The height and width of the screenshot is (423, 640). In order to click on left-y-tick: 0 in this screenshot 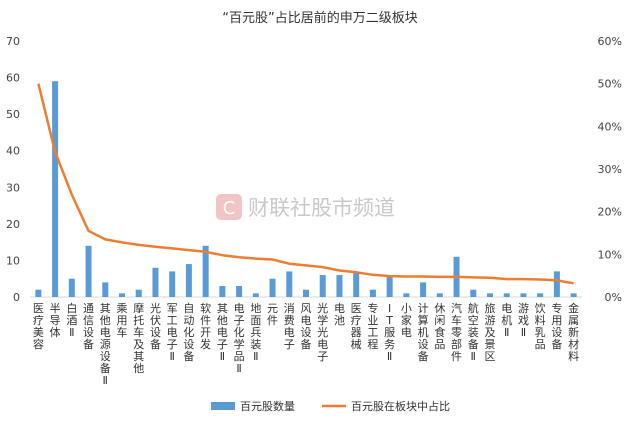, I will do `click(16, 297)`.